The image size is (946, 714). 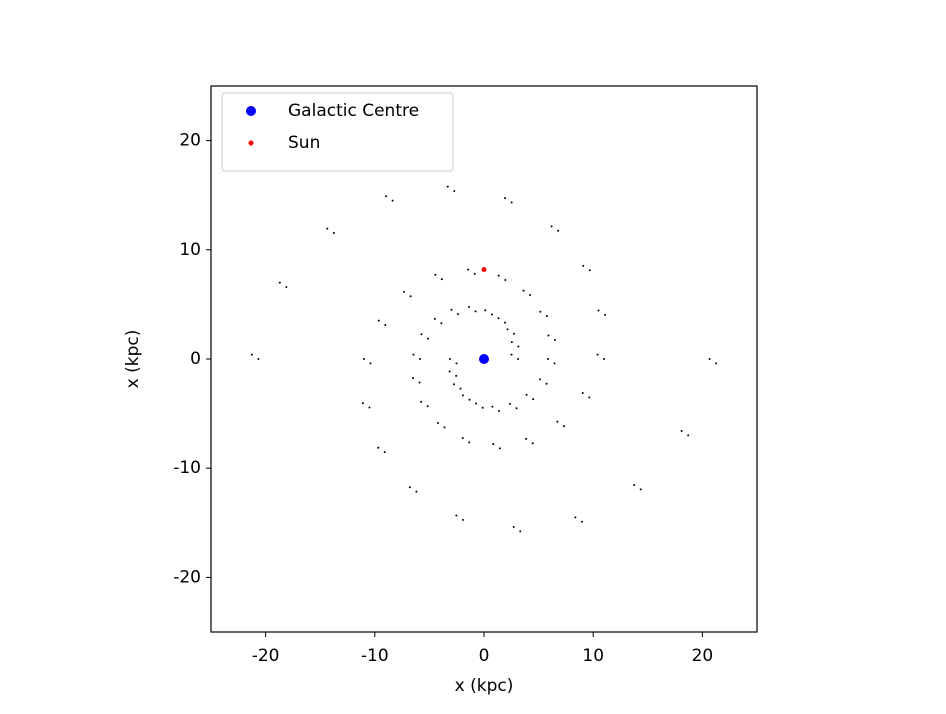 What do you see at coordinates (353, 111) in the screenshot?
I see `legend-label: Galactic Centre` at bounding box center [353, 111].